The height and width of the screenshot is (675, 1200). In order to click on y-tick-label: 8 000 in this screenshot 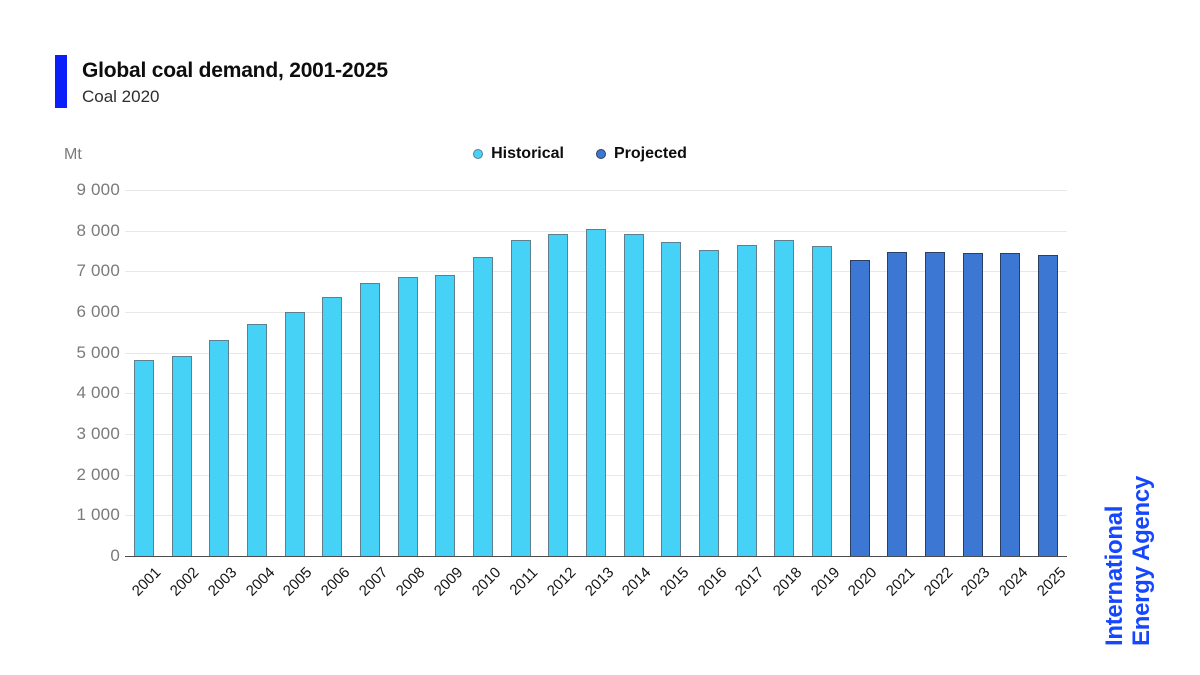, I will do `click(98, 230)`.